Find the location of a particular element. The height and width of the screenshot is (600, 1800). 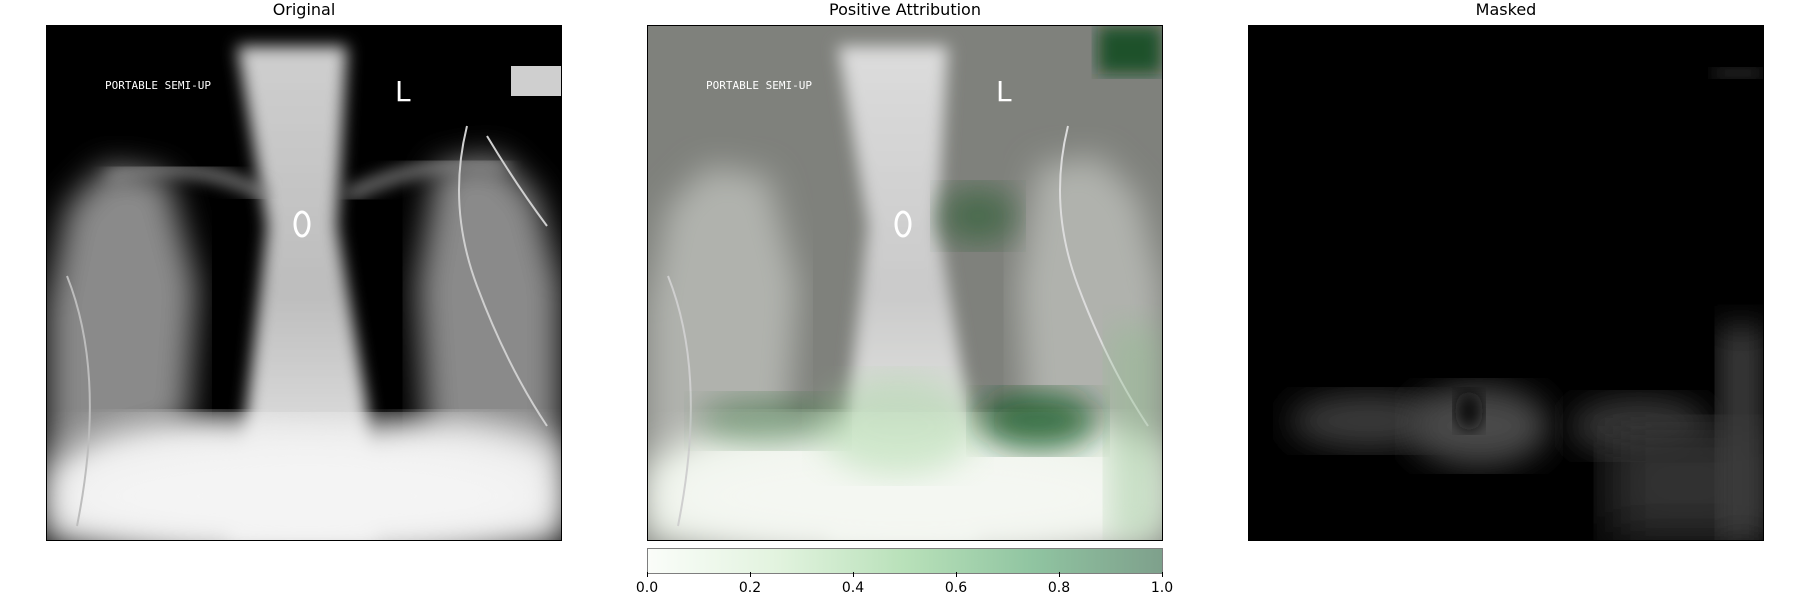

colorbar-tick-label: 1.0 is located at coordinates (1162, 588).